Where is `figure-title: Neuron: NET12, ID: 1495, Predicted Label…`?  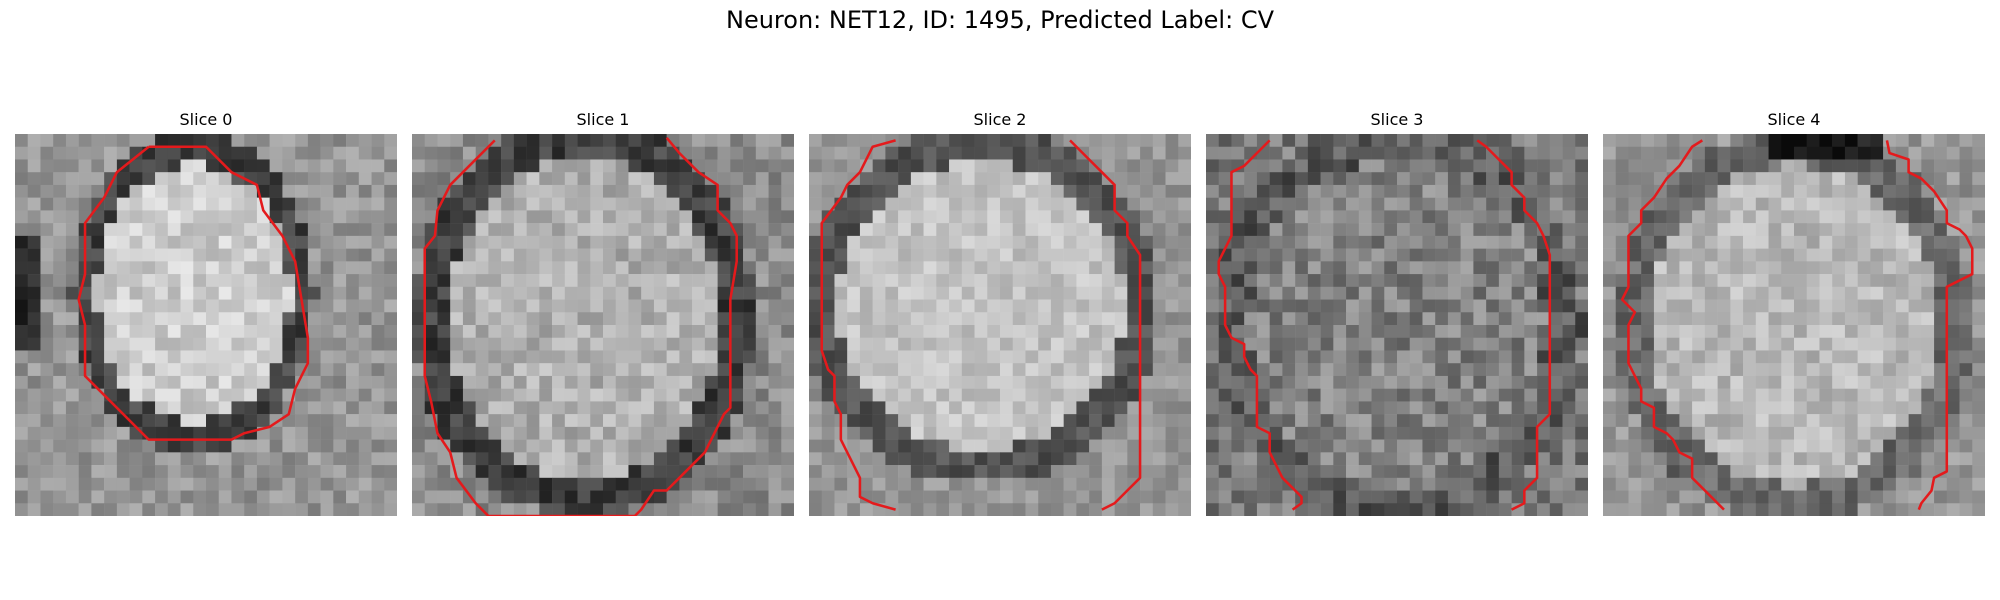
figure-title: Neuron: NET12, ID: 1495, Predicted Label… is located at coordinates (1000, 20).